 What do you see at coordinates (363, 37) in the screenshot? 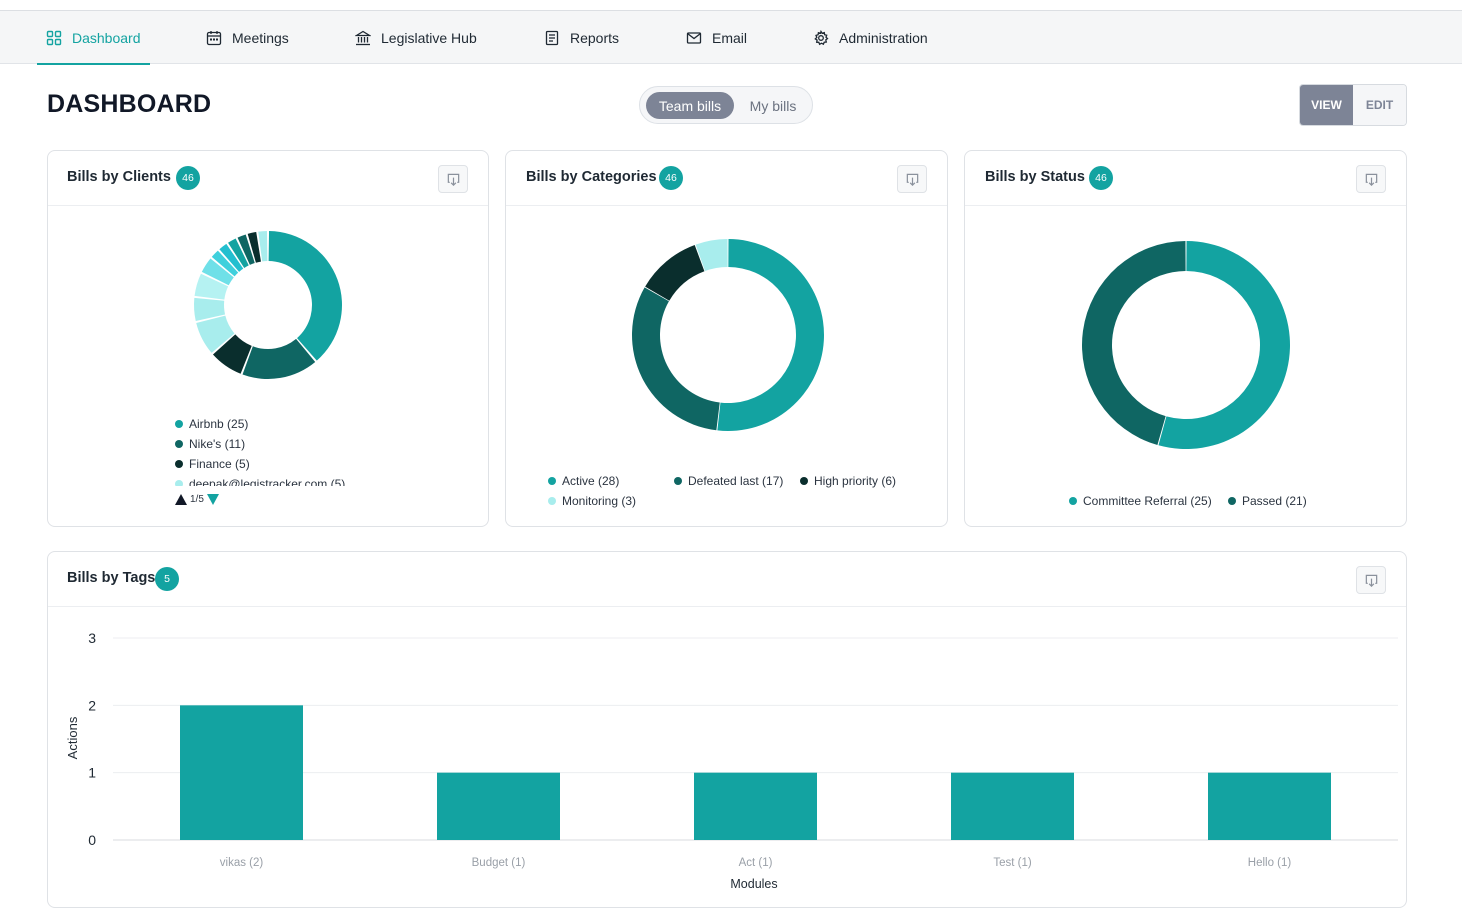
I see `bank-icon` at bounding box center [363, 37].